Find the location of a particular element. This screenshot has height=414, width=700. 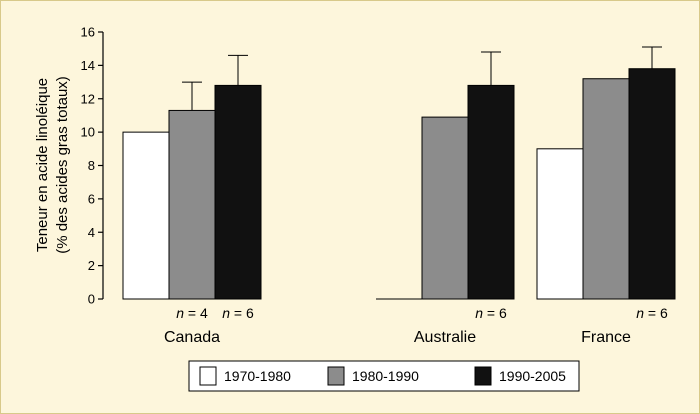

y-tick-label: 14 is located at coordinates (88, 65).